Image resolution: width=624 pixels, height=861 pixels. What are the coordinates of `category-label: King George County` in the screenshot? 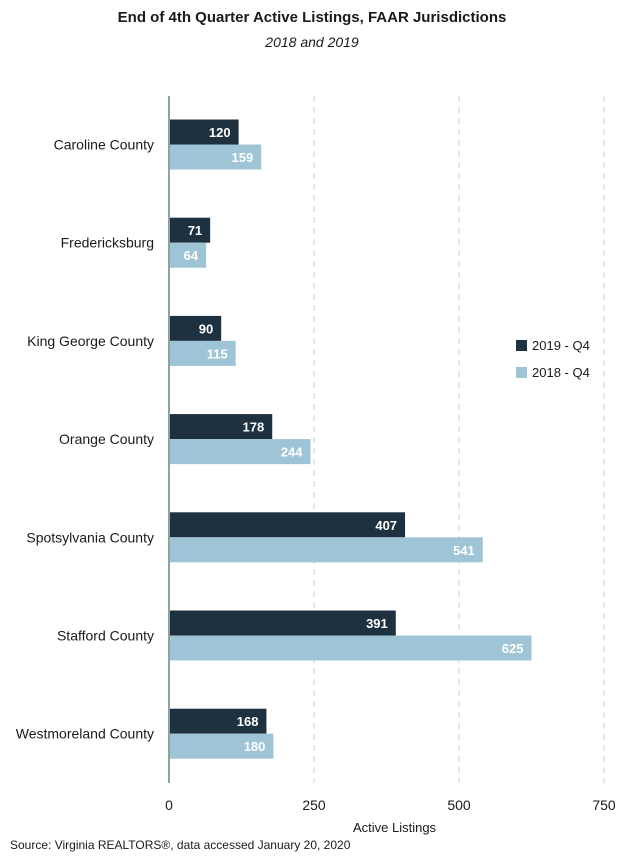 It's located at (90, 341).